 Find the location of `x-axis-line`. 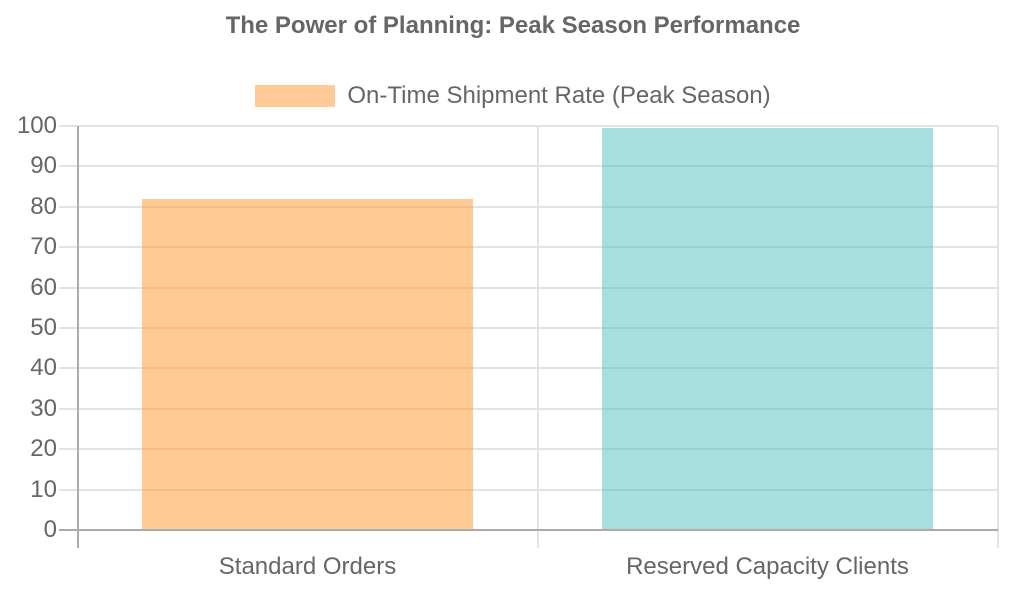

x-axis-line is located at coordinates (528, 530).